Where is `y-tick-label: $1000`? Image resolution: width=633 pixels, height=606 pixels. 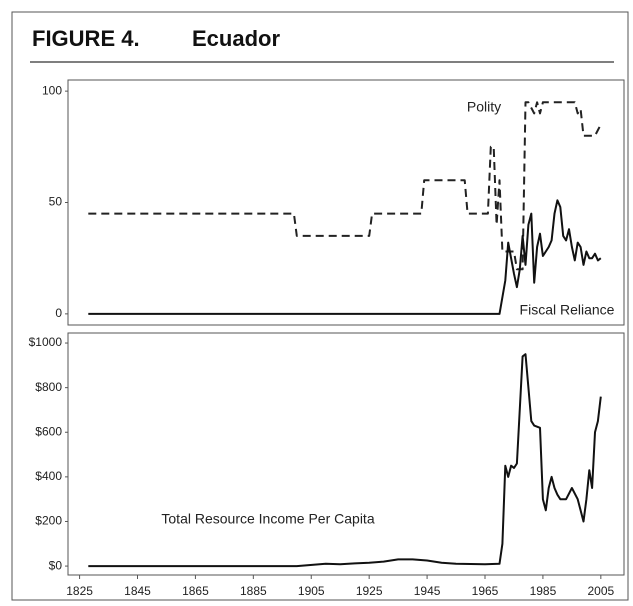 y-tick-label: $1000 is located at coordinates (46, 342).